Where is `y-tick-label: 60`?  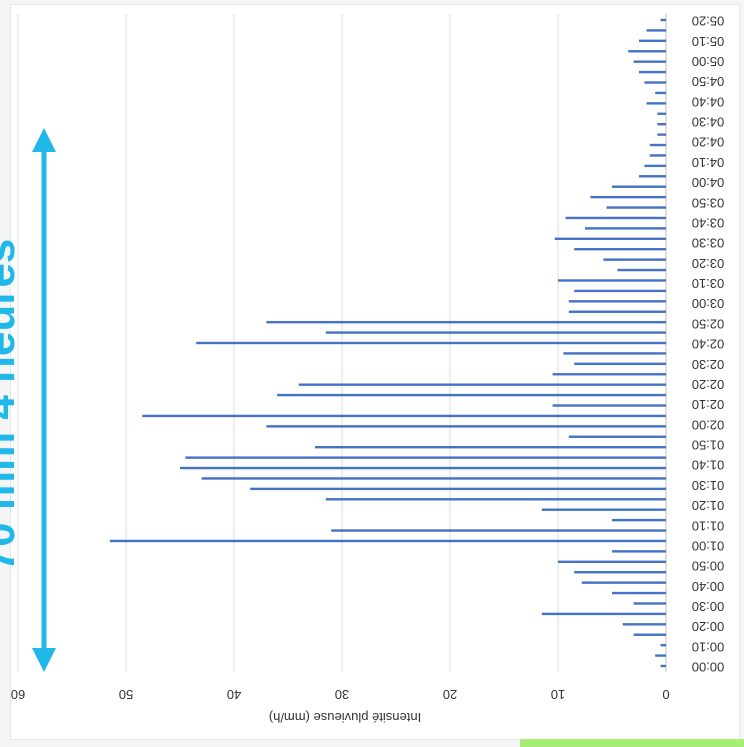
y-tick-label: 60 is located at coordinates (18, 694).